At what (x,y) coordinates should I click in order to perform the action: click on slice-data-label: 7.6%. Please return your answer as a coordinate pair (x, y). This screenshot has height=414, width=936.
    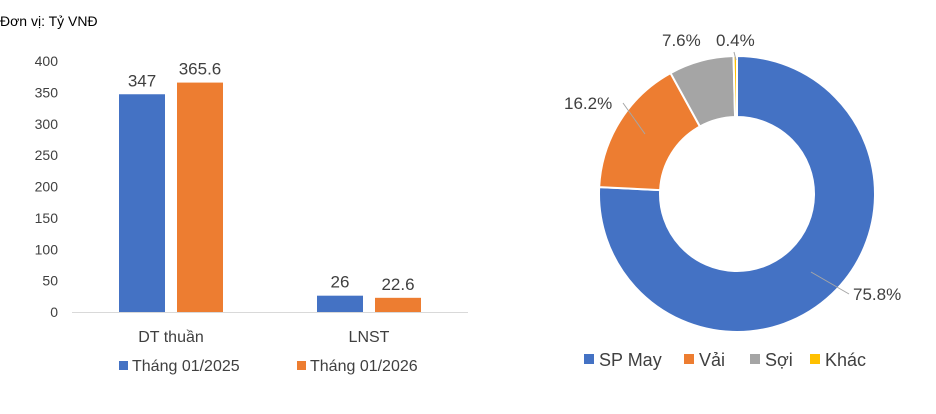
    Looking at the image, I should click on (681, 40).